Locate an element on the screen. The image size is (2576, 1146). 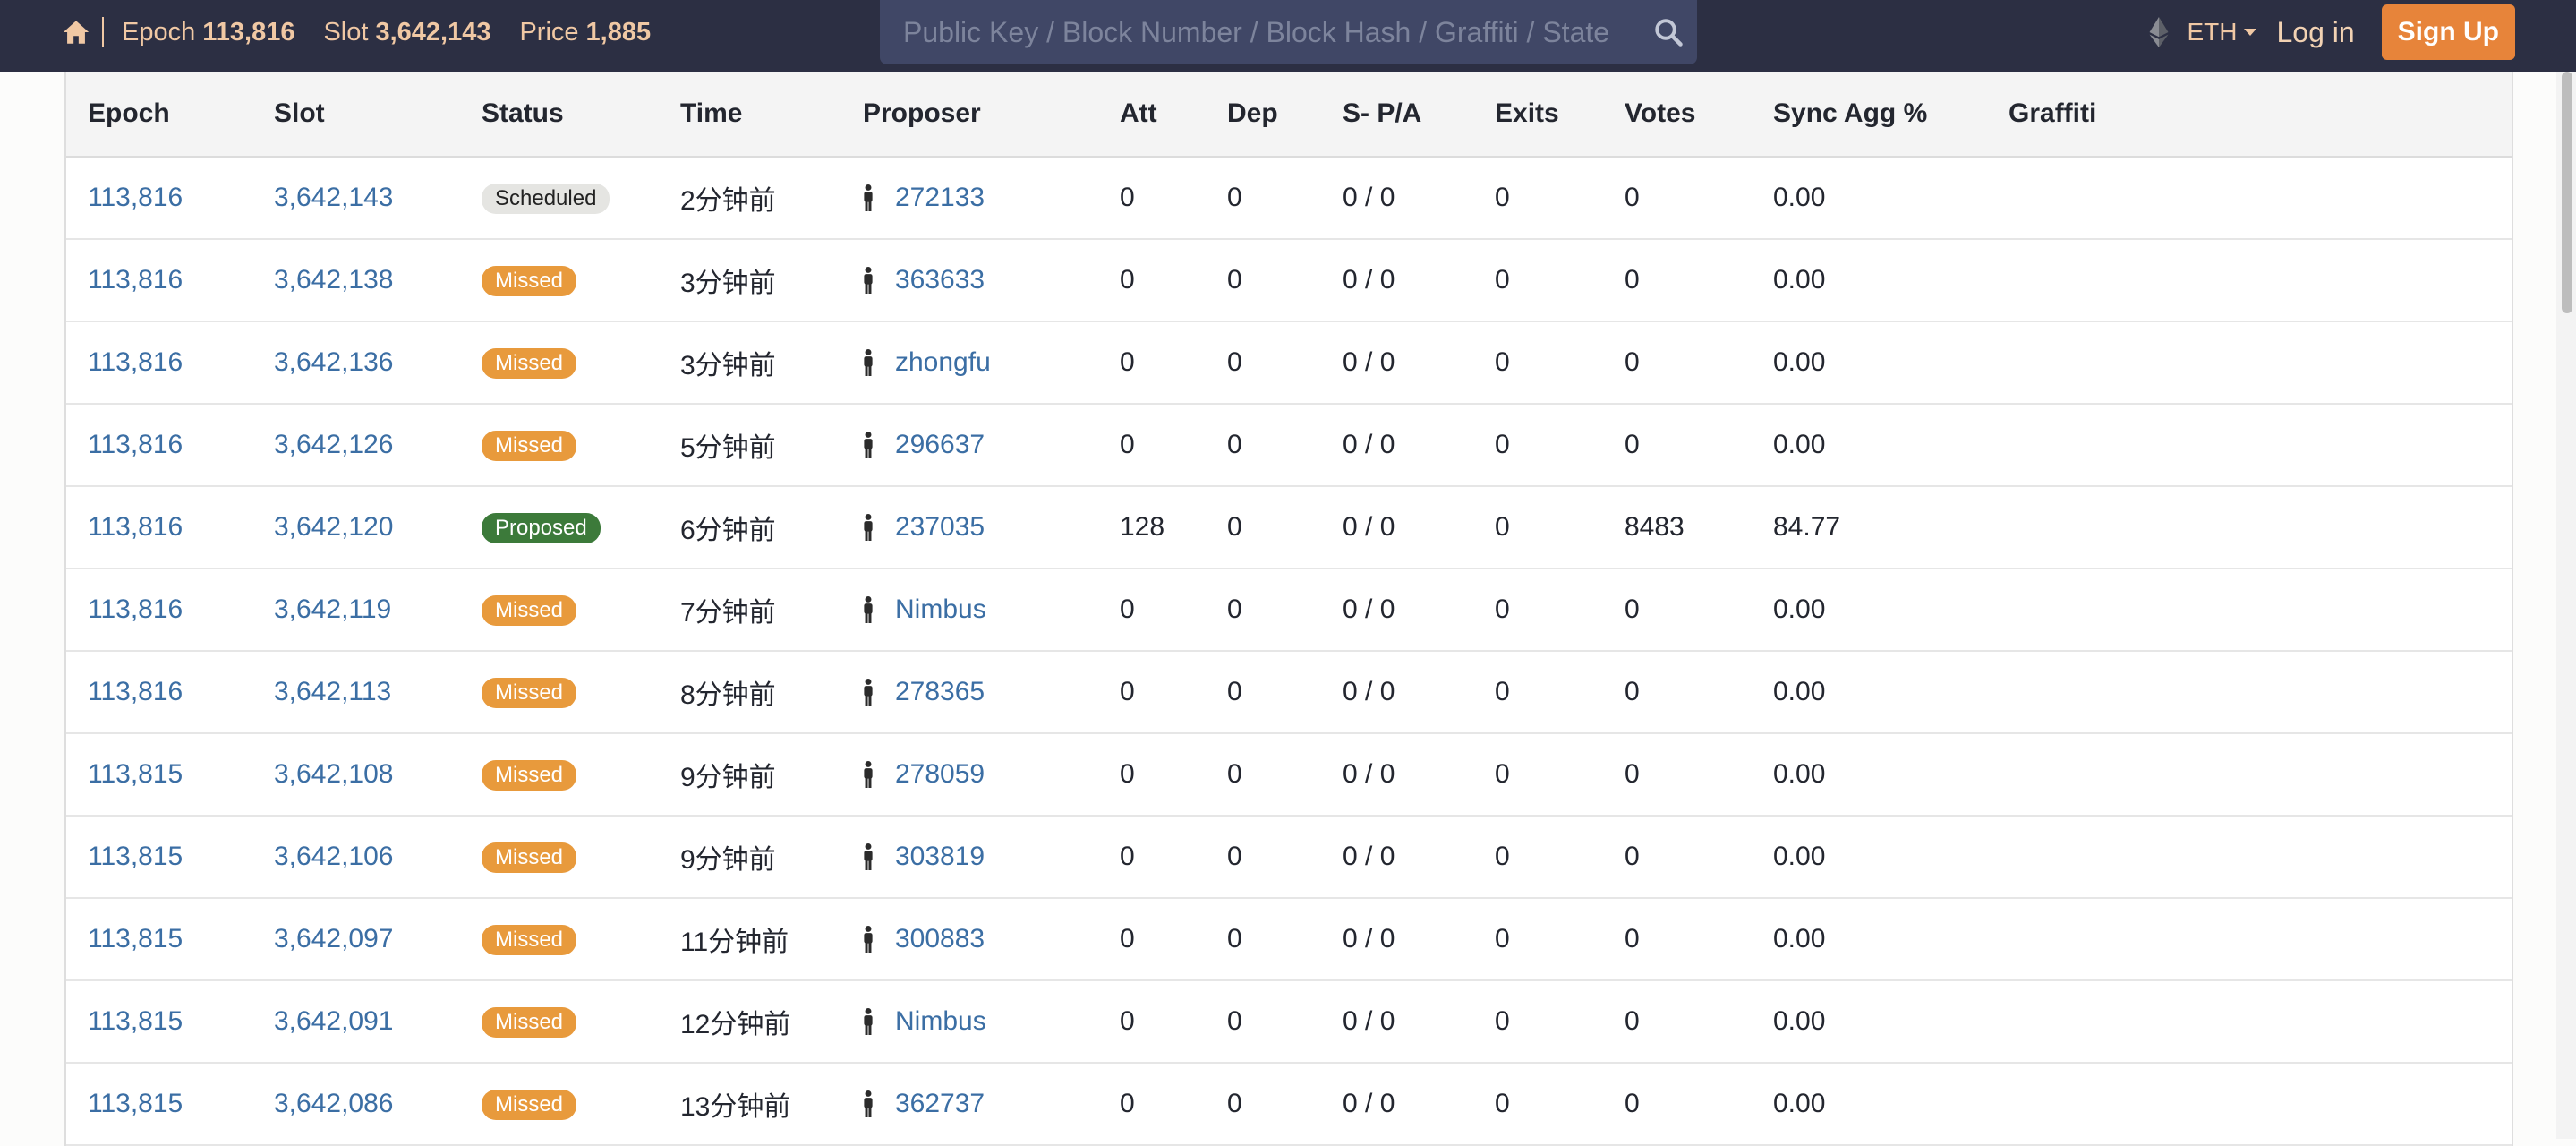
column-header: Time is located at coordinates (771, 115).